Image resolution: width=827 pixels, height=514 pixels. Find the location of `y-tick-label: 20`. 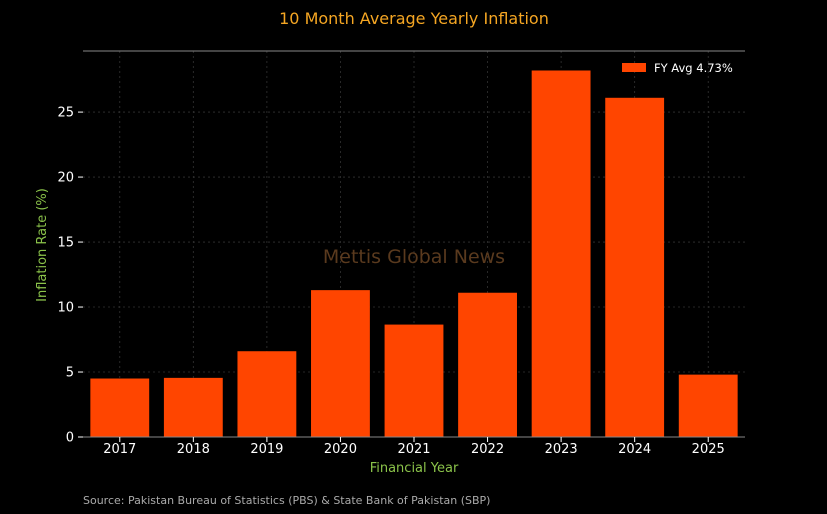

y-tick-label: 20 is located at coordinates (65, 178).